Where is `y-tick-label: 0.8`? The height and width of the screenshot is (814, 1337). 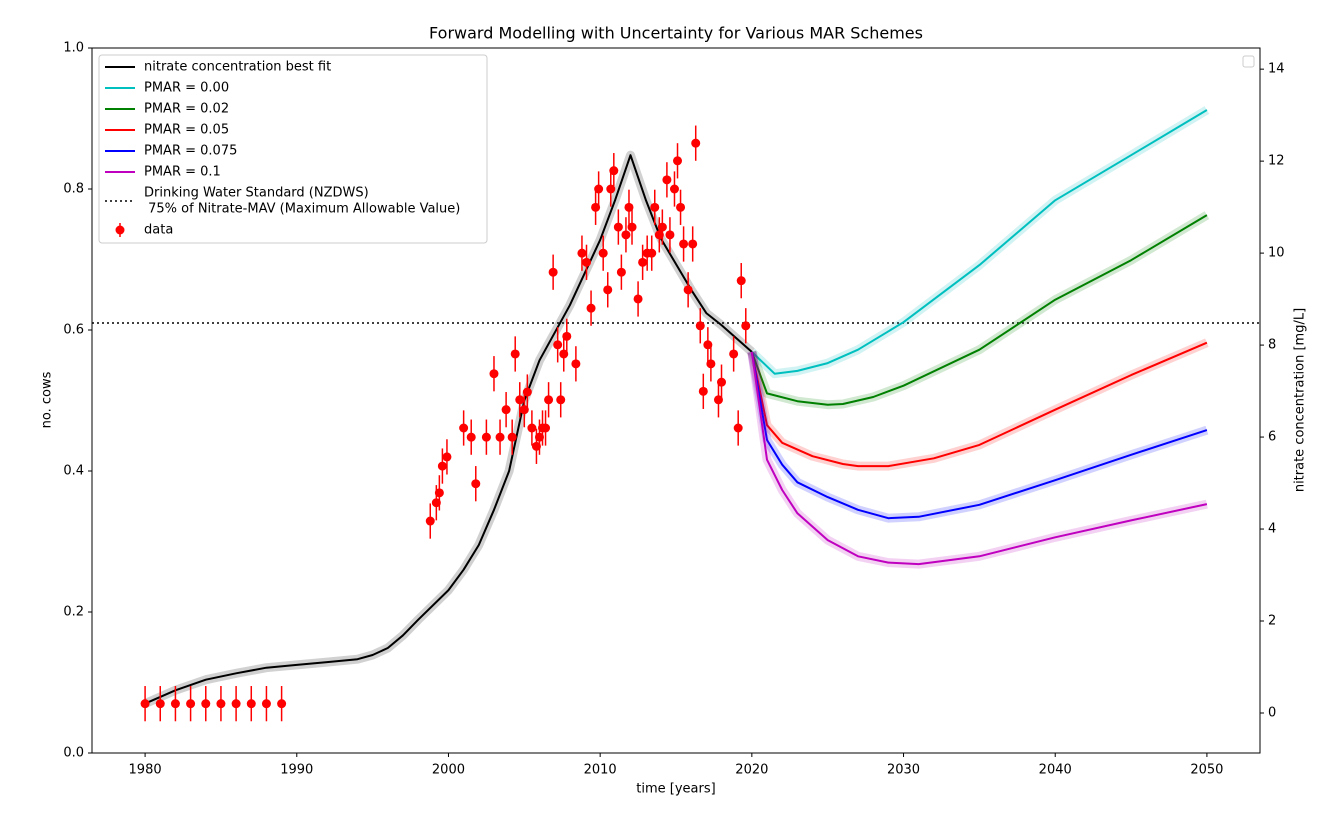
y-tick-label: 0.8 is located at coordinates (73, 189).